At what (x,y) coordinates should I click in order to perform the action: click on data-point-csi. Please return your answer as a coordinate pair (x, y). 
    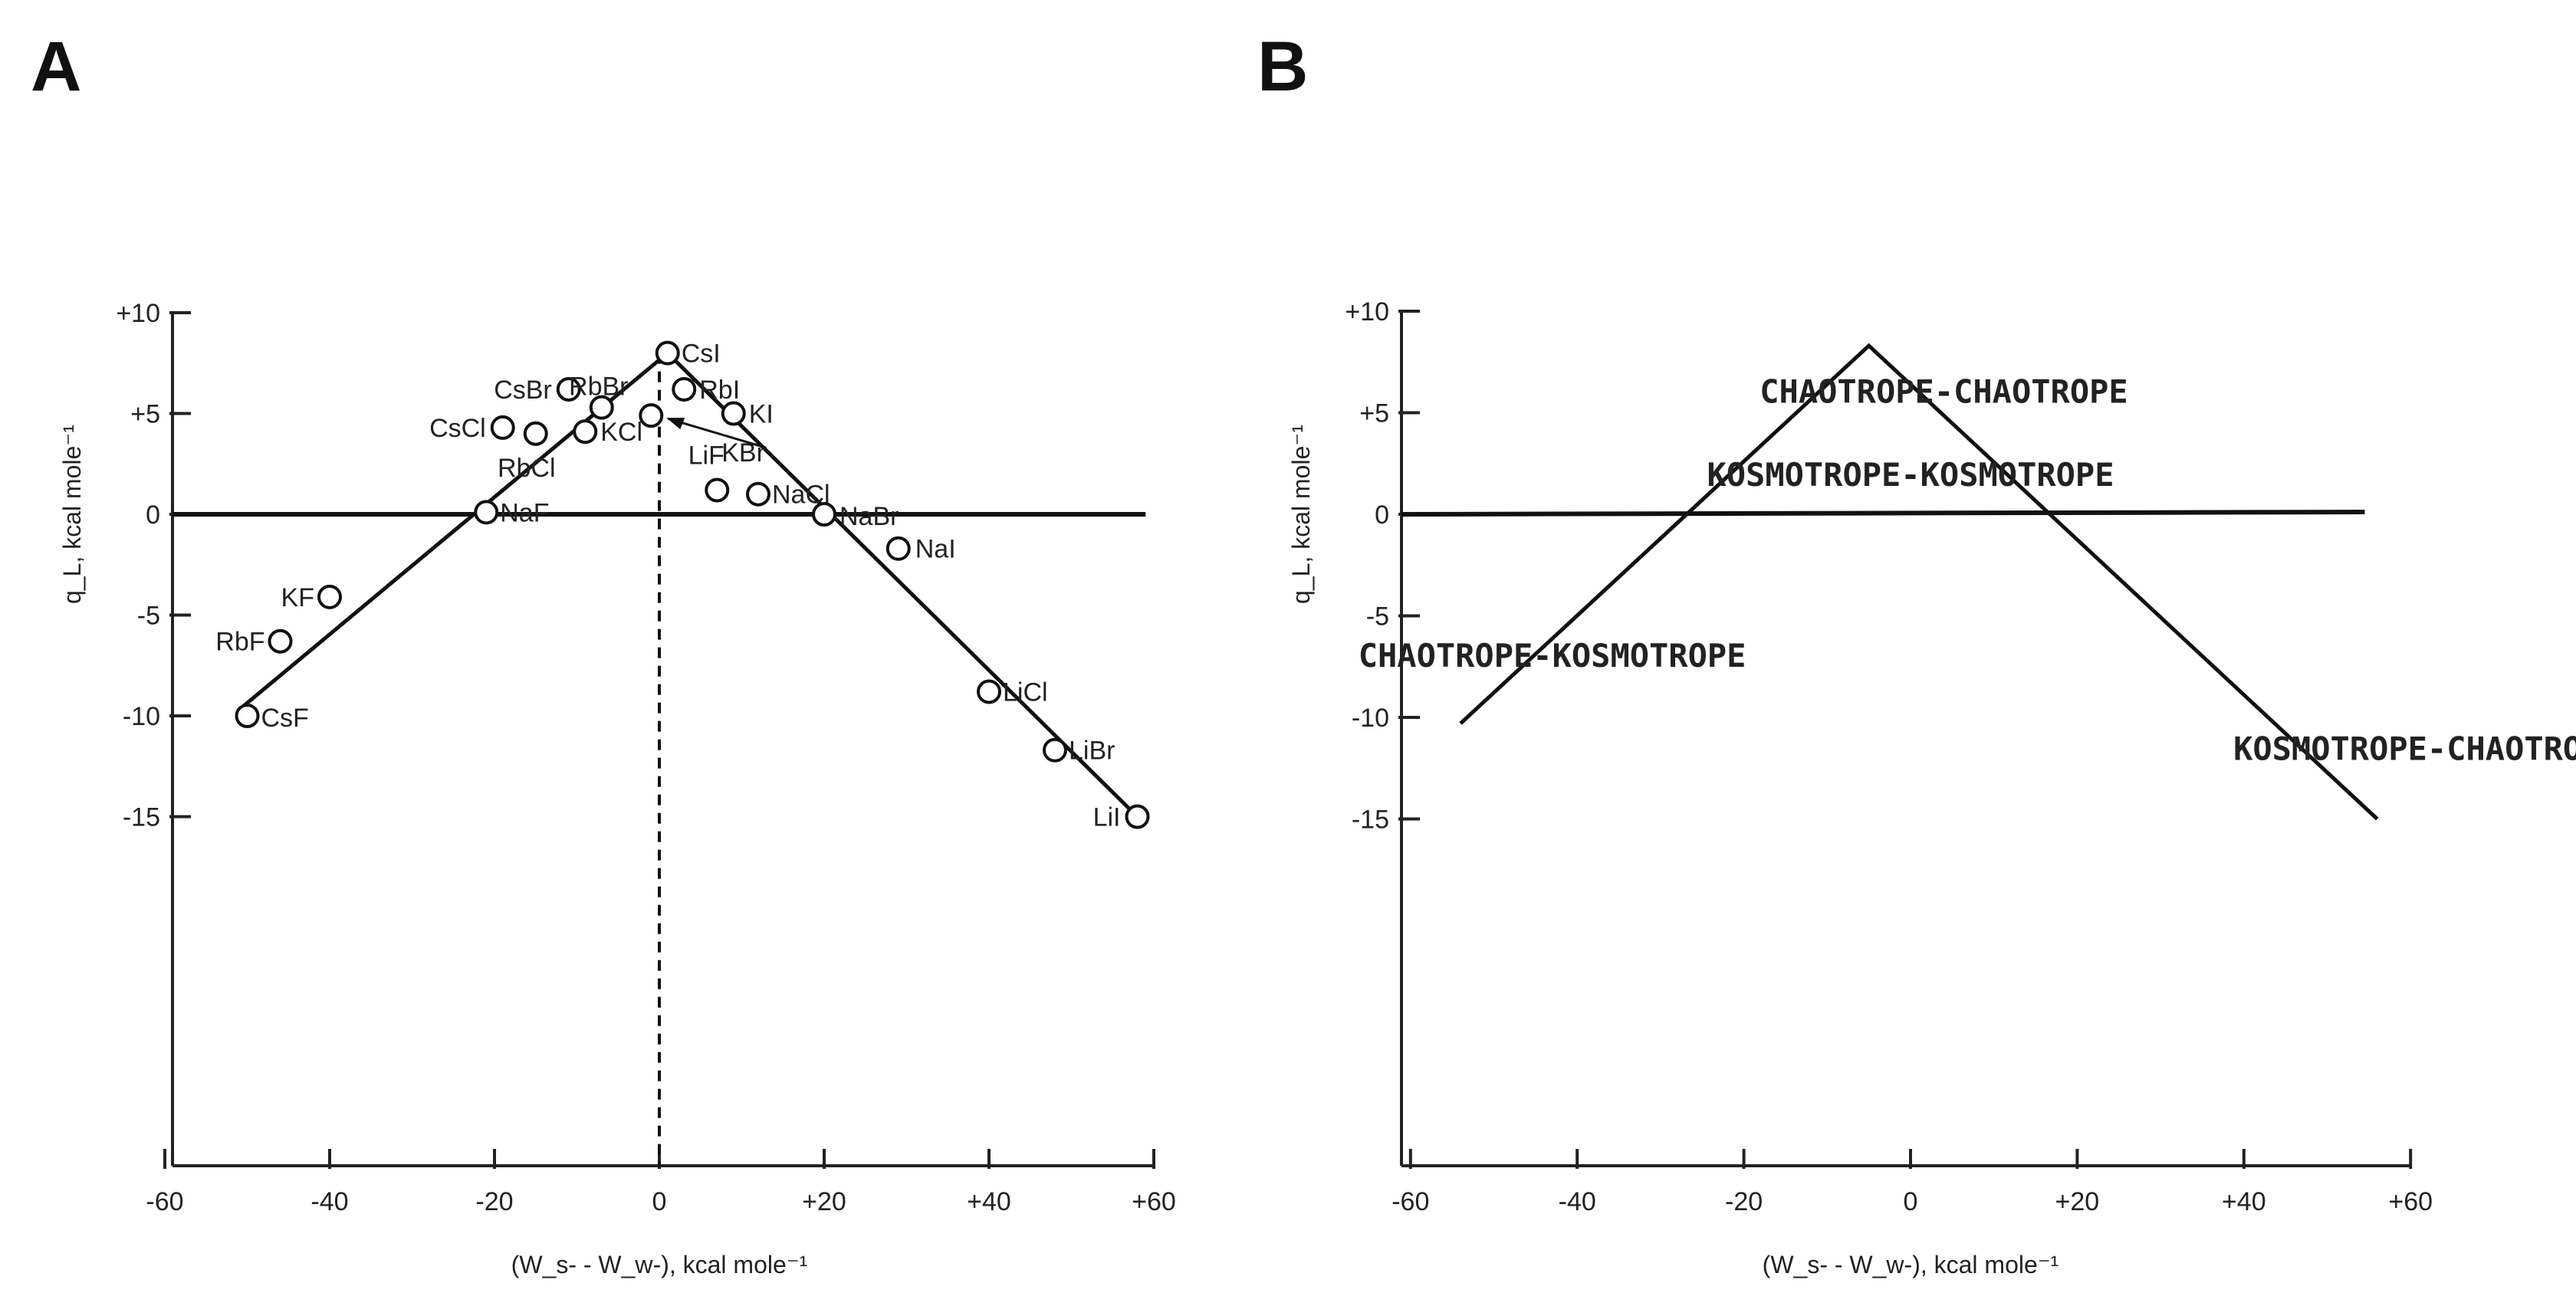
    Looking at the image, I should click on (668, 353).